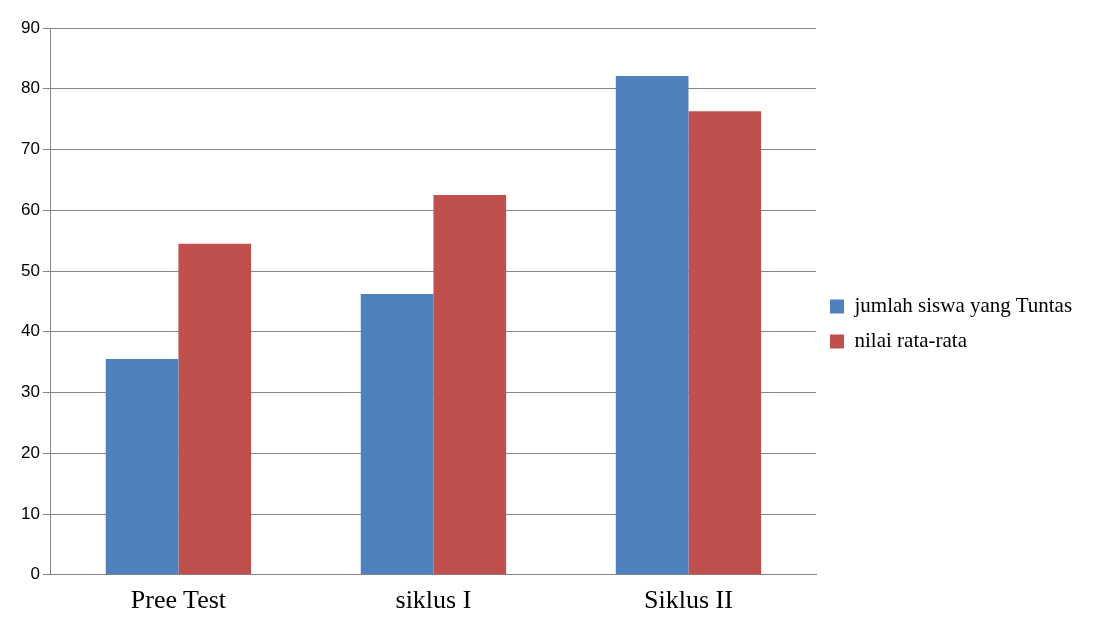  What do you see at coordinates (30, 27) in the screenshot?
I see `y-tick-label: 90` at bounding box center [30, 27].